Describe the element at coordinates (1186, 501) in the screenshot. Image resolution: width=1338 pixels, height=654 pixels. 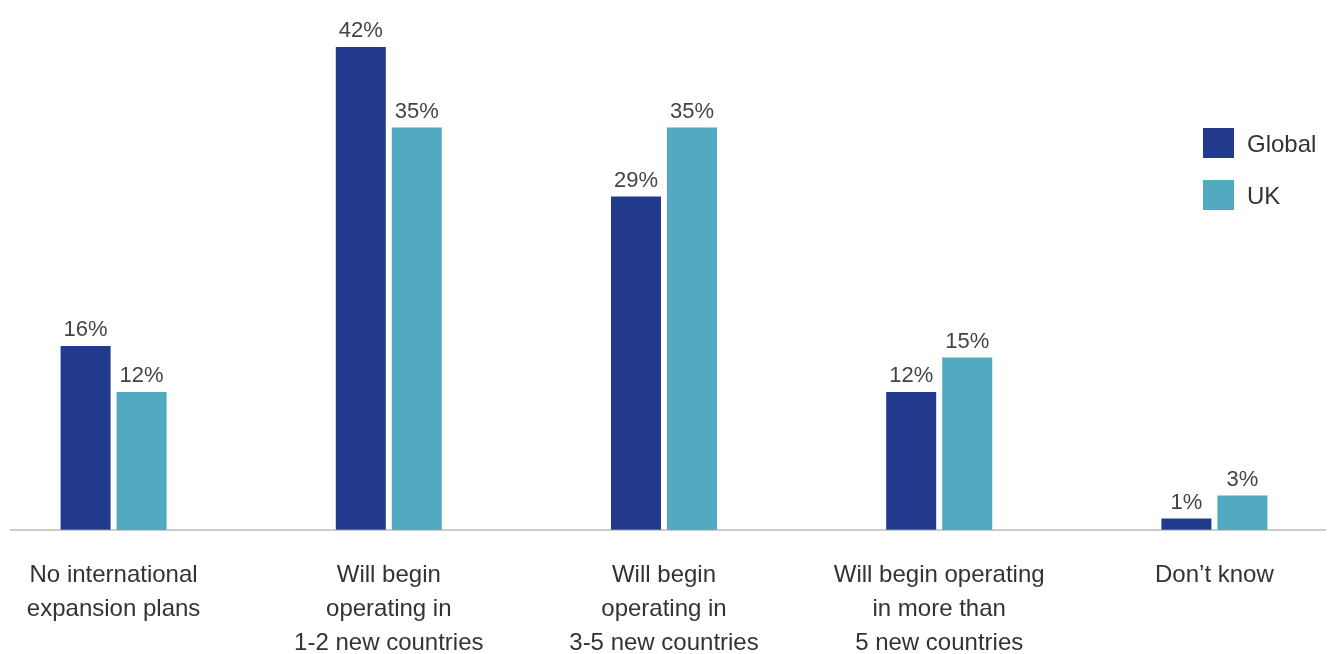
I see `data-label: 1%` at that location.